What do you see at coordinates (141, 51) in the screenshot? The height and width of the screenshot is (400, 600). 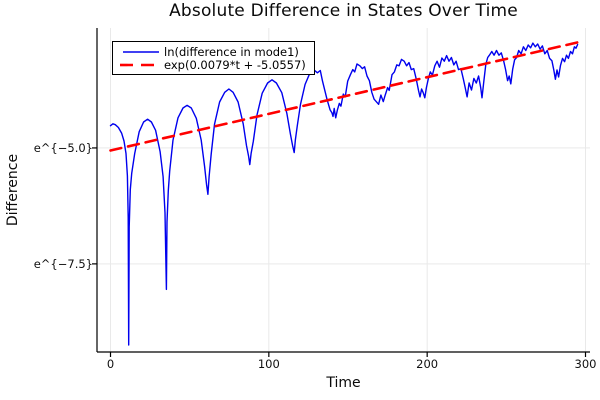 I see `legend-line-solid-icon` at bounding box center [141, 51].